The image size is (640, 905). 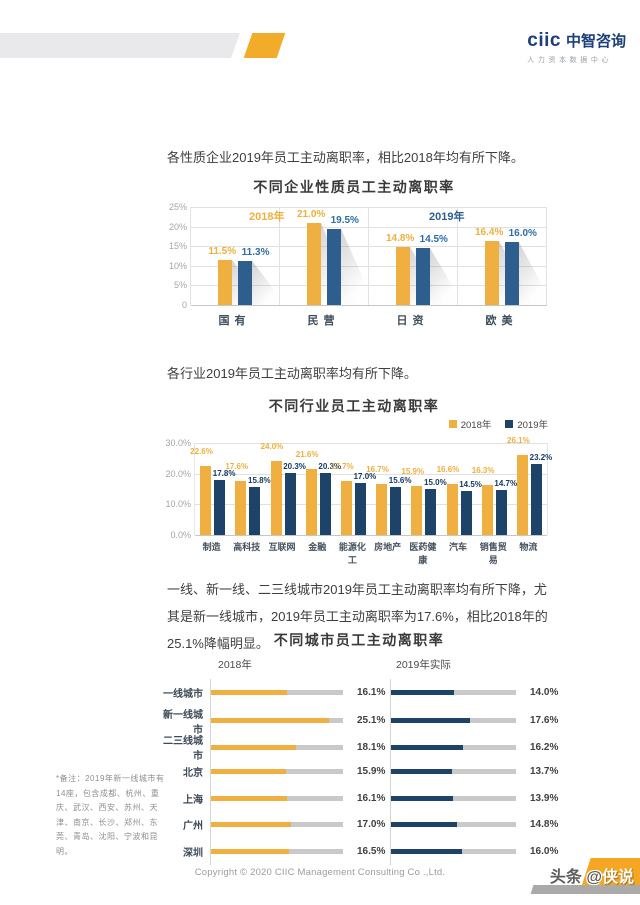 What do you see at coordinates (323, 321) in the screenshot?
I see `category-label: 民营` at bounding box center [323, 321].